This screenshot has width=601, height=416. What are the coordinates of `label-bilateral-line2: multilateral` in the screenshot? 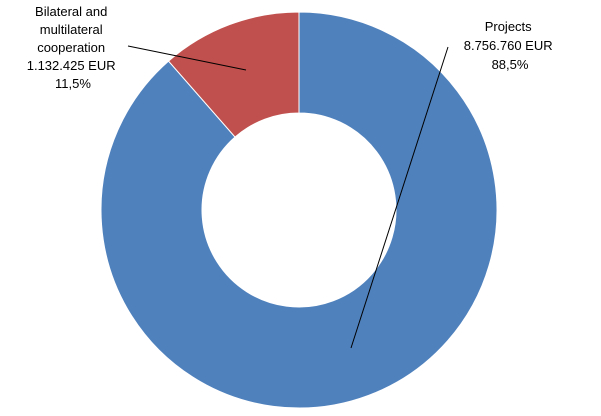 It's located at (71, 29).